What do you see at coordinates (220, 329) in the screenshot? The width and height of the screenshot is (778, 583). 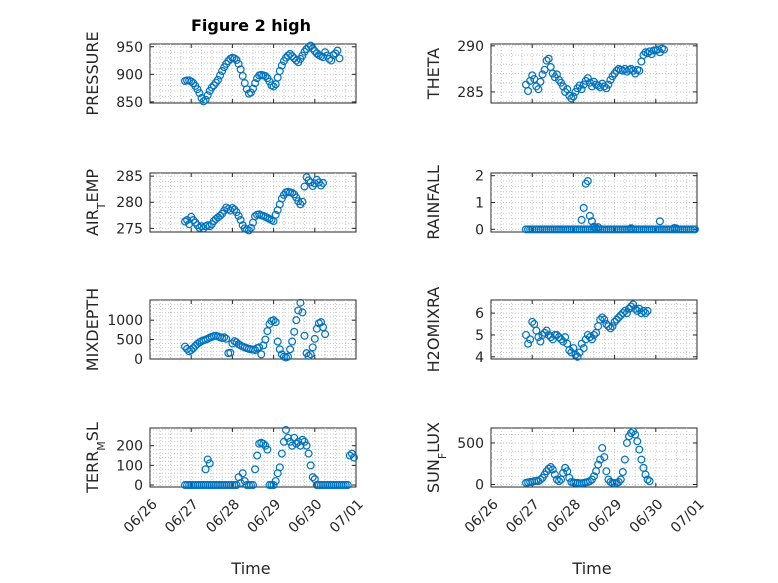 I see `subplot-5: 0 500 1000 MIXDEPTH` at bounding box center [220, 329].